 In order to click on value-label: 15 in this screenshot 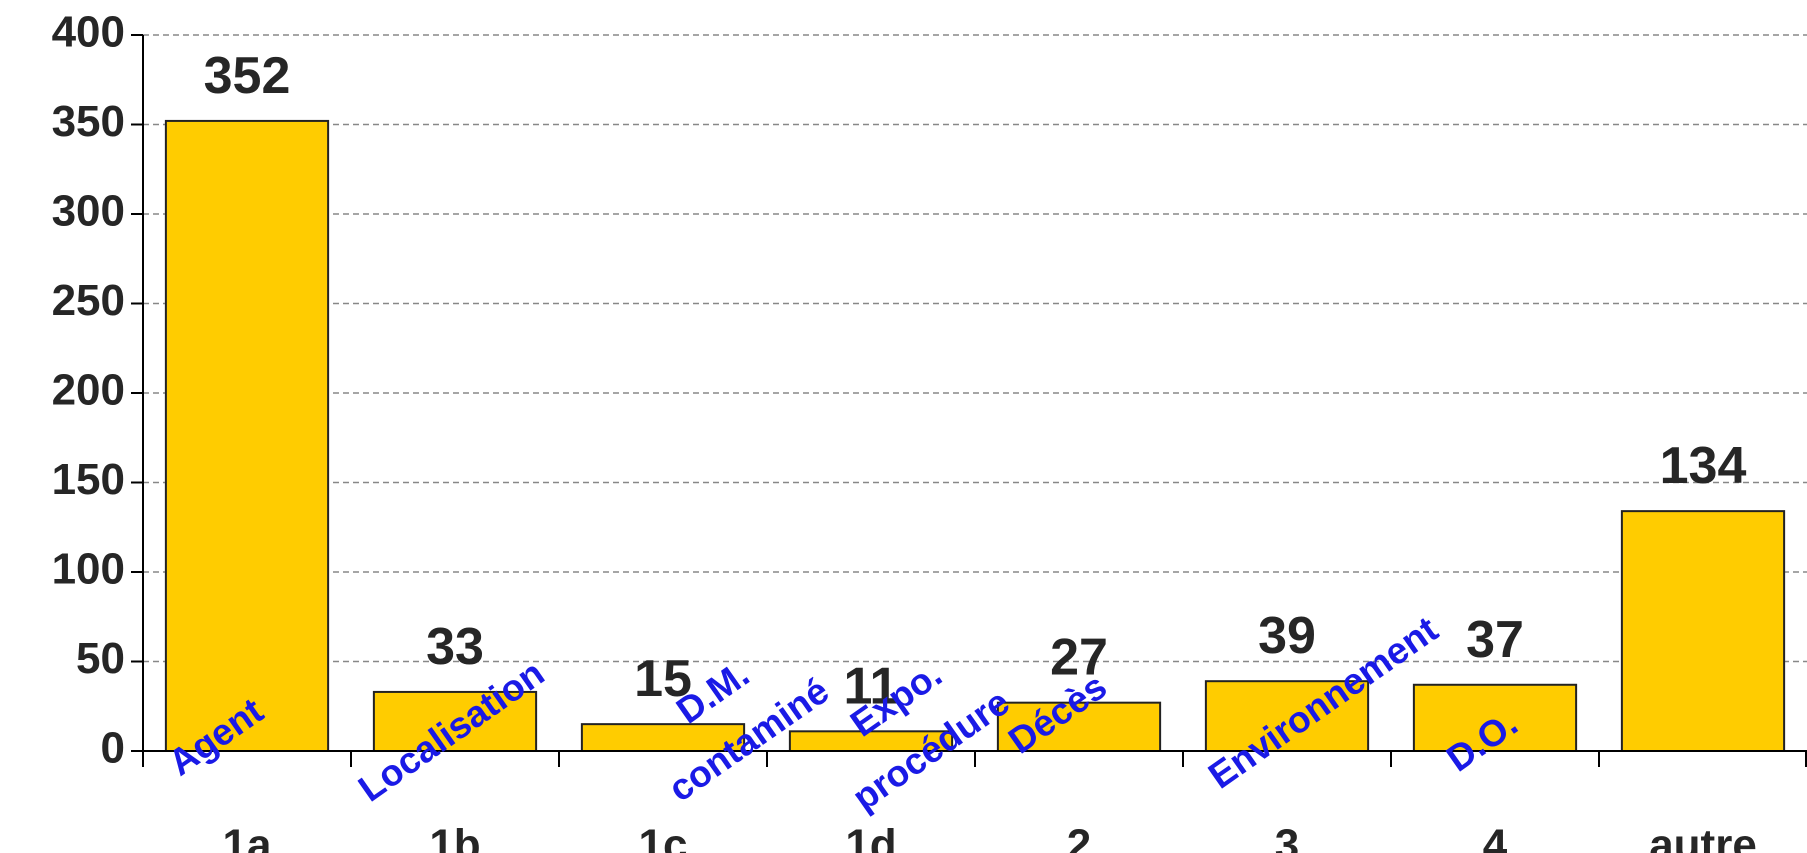, I will do `click(663, 679)`.